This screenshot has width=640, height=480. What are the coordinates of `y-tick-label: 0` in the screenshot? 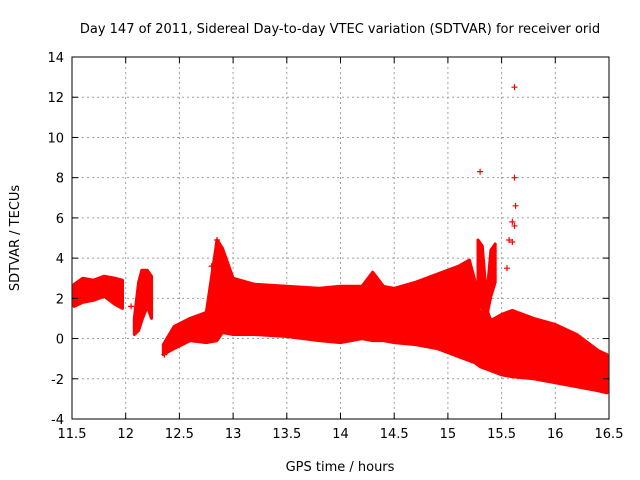 It's located at (60, 340).